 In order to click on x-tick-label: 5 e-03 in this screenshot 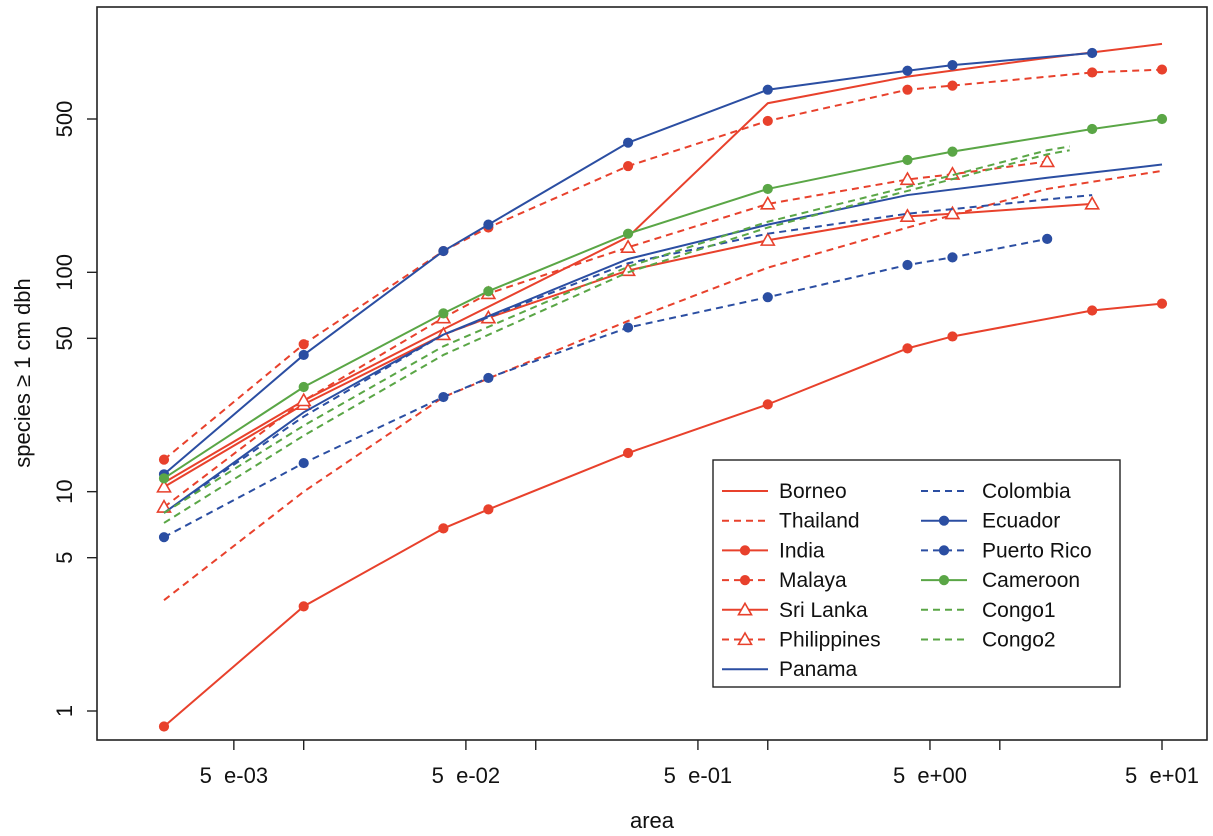, I will do `click(234, 775)`.